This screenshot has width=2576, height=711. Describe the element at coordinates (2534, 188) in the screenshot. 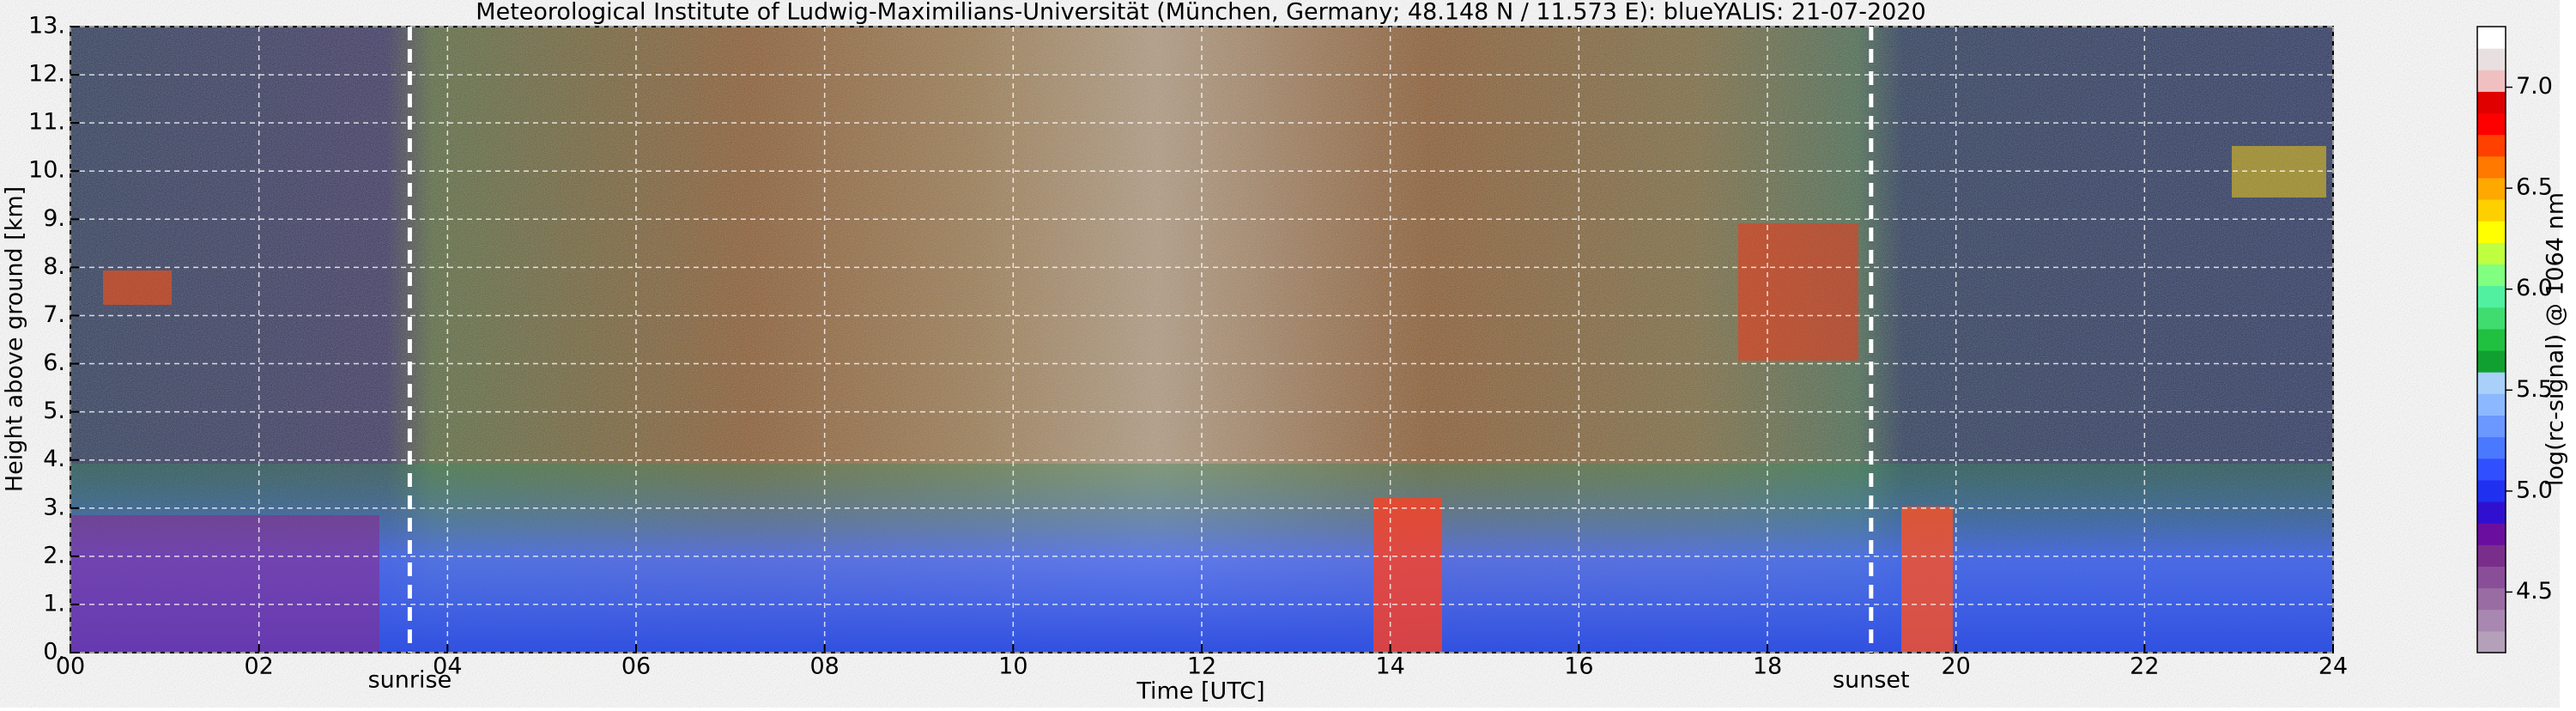

I see `colorbar-tick-label: 6.5` at that location.